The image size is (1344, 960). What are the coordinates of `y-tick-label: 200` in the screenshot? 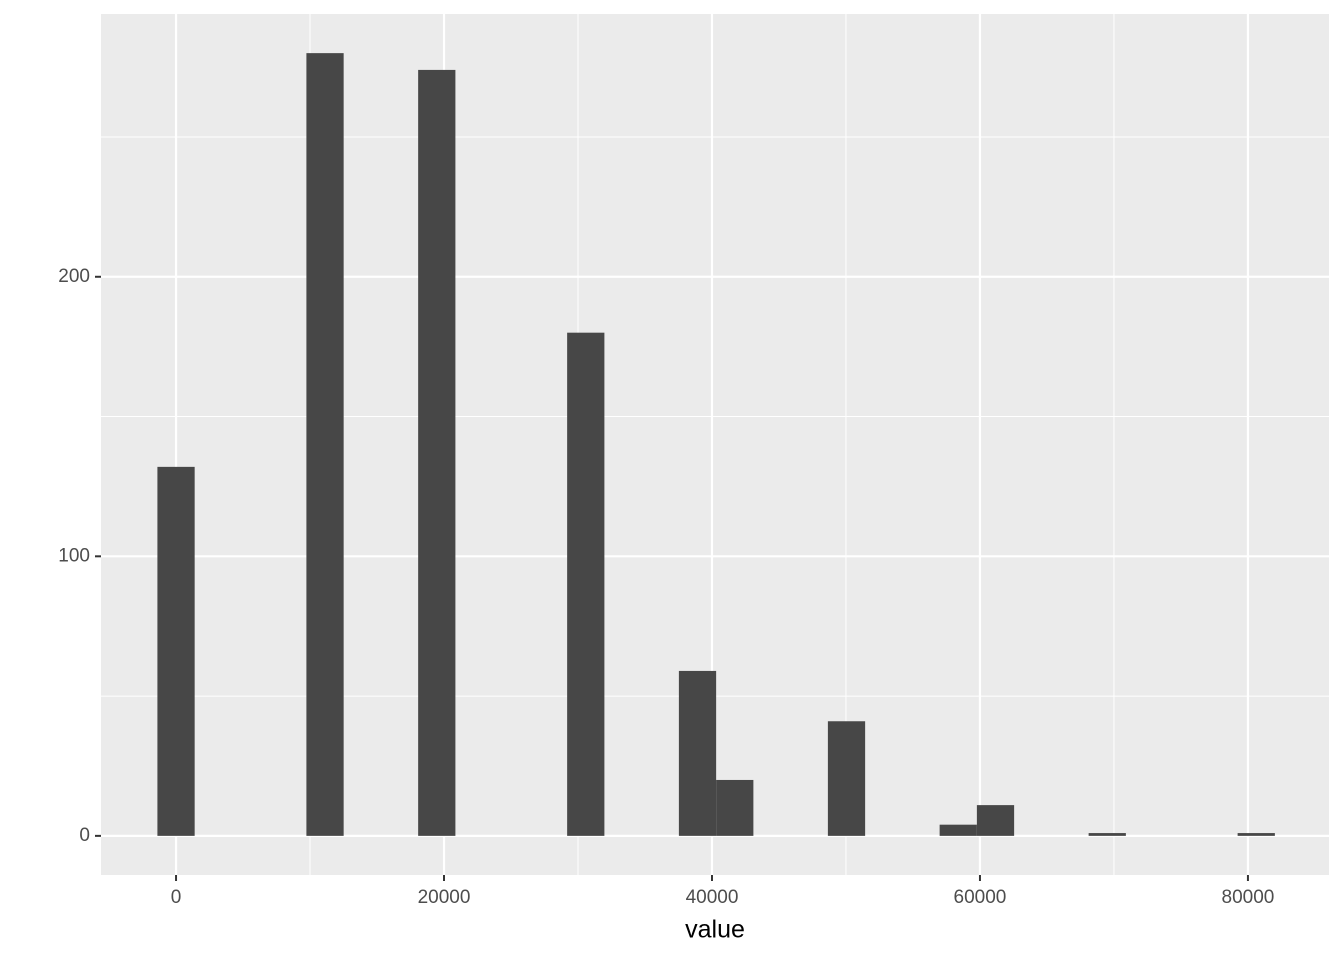 It's located at (74, 276).